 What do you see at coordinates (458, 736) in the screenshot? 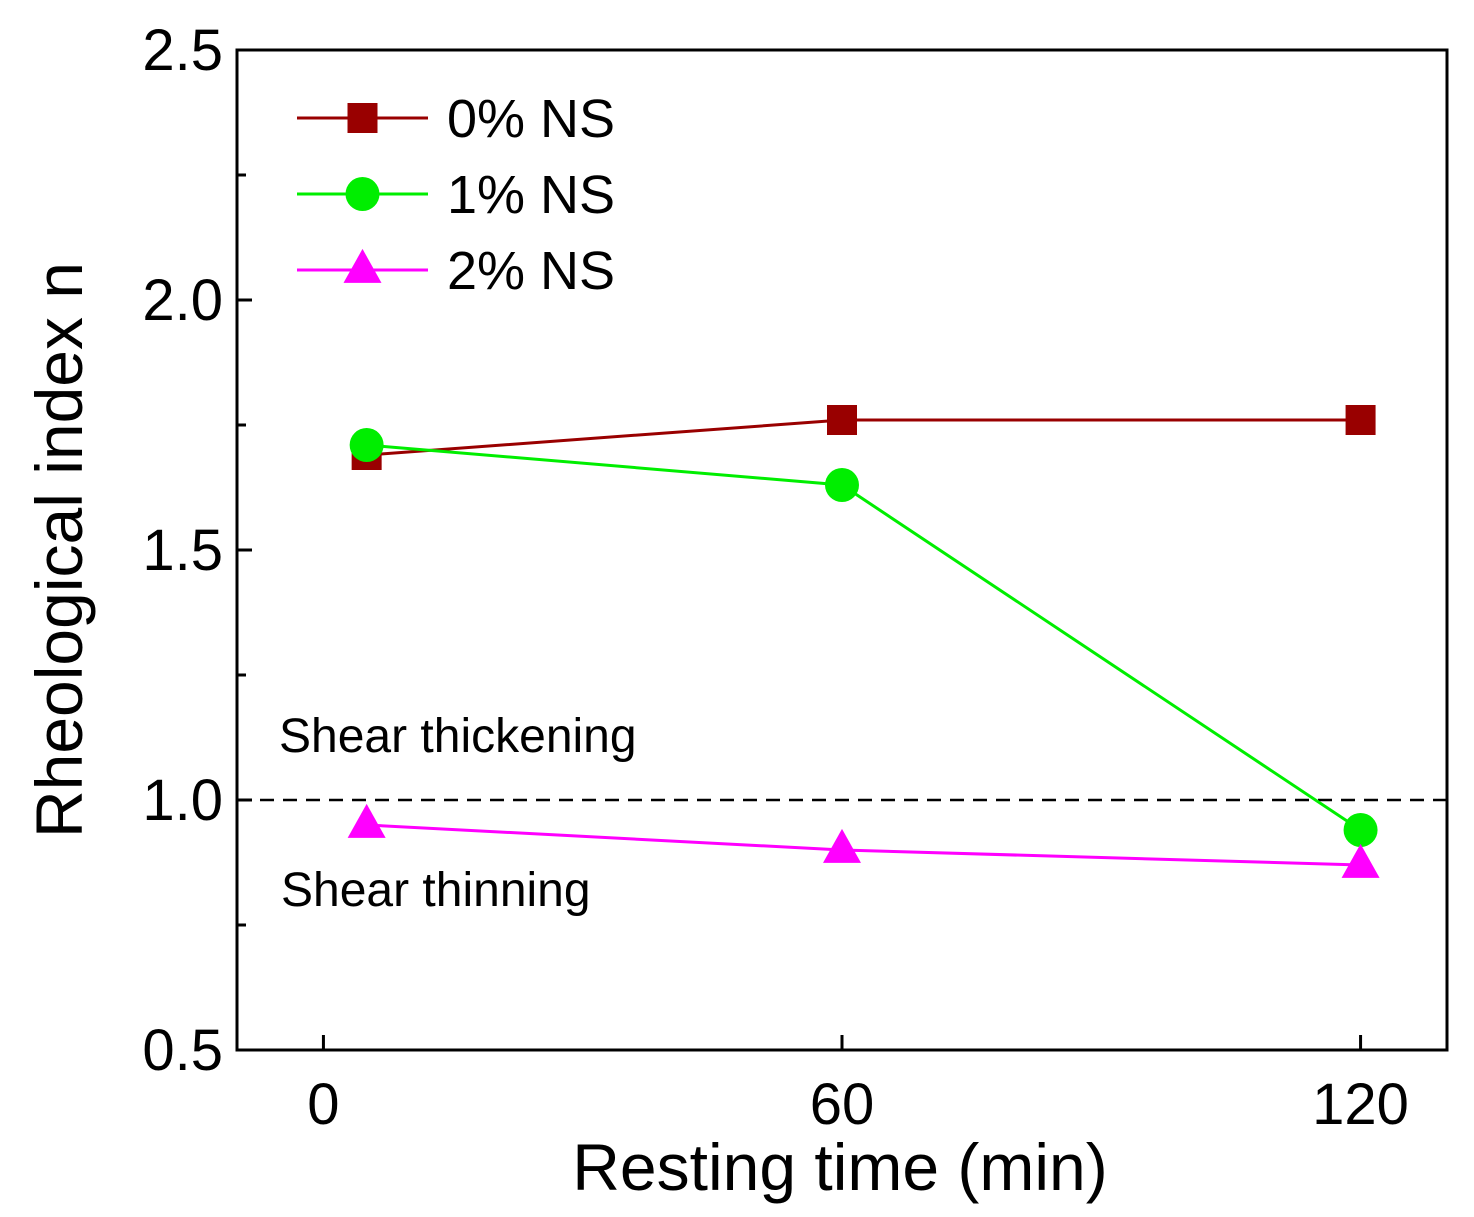
I see `annotation-shear-thickening: Shear thickening` at bounding box center [458, 736].